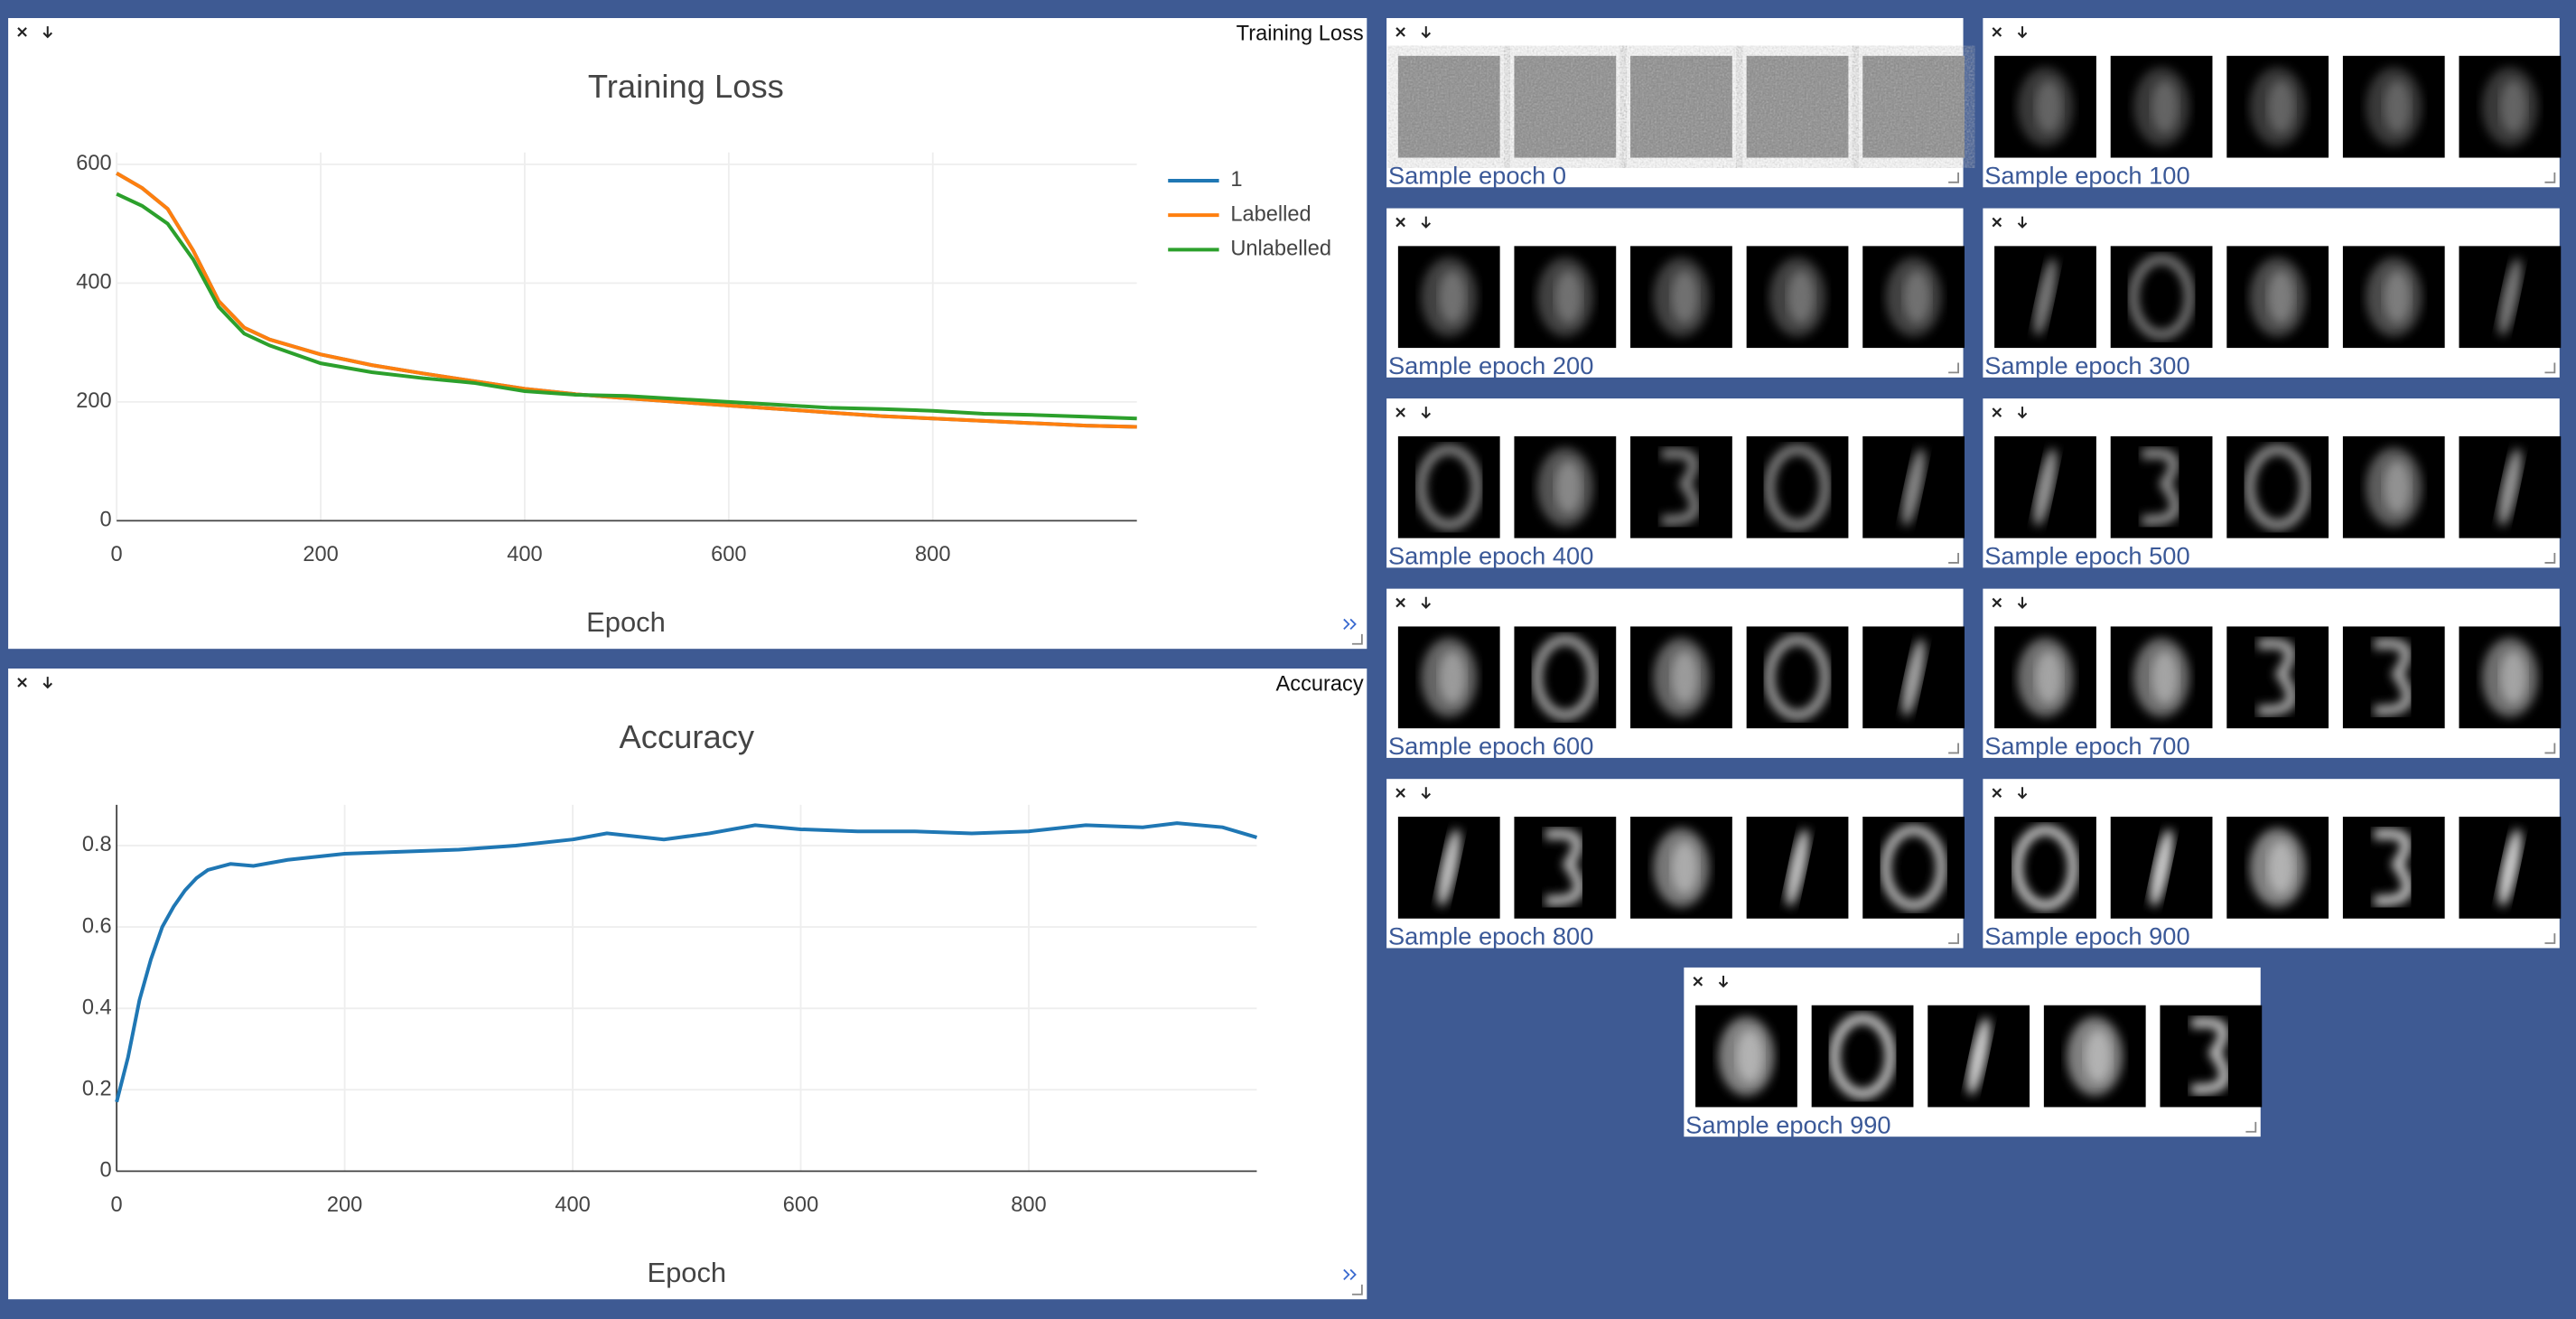 Image resolution: width=2576 pixels, height=1319 pixels. Describe the element at coordinates (1300, 33) in the screenshot. I see `window-title: Training Loss` at that location.